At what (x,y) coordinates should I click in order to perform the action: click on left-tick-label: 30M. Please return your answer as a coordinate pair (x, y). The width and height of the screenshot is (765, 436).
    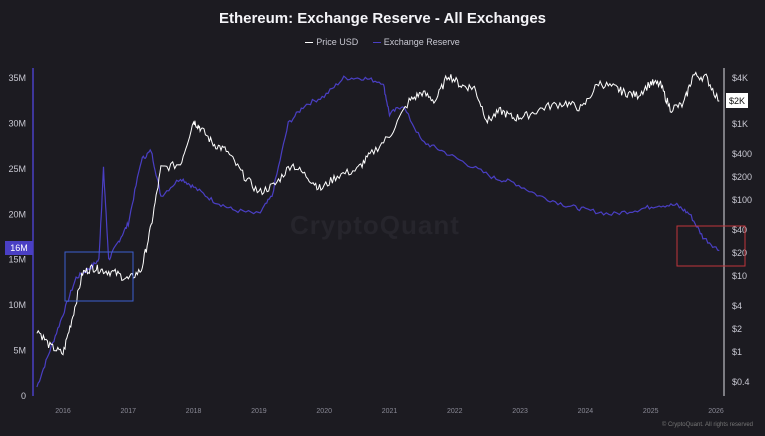
    Looking at the image, I should click on (17, 123).